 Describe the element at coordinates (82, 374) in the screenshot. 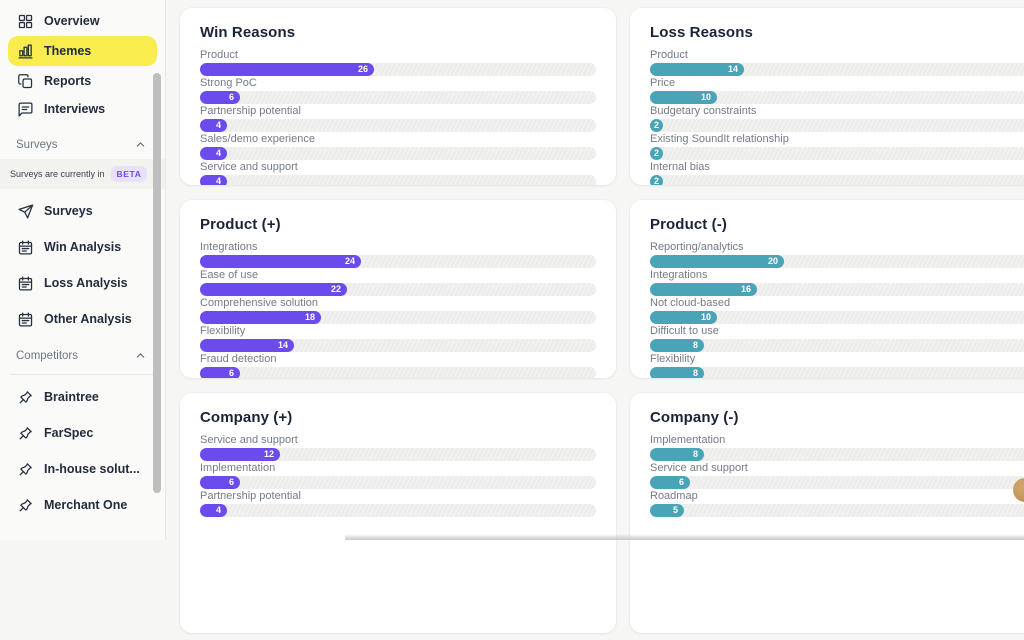

I see `sidebar-divider` at that location.